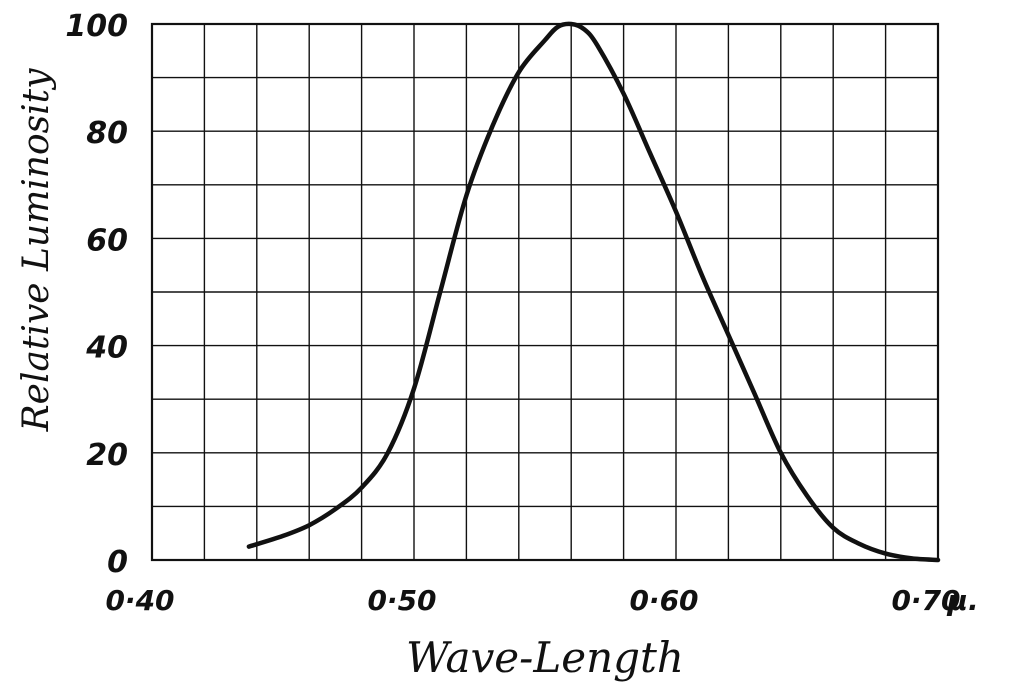 The image size is (1009, 690). Describe the element at coordinates (107, 133) in the screenshot. I see `y-tick-label: 80` at that location.